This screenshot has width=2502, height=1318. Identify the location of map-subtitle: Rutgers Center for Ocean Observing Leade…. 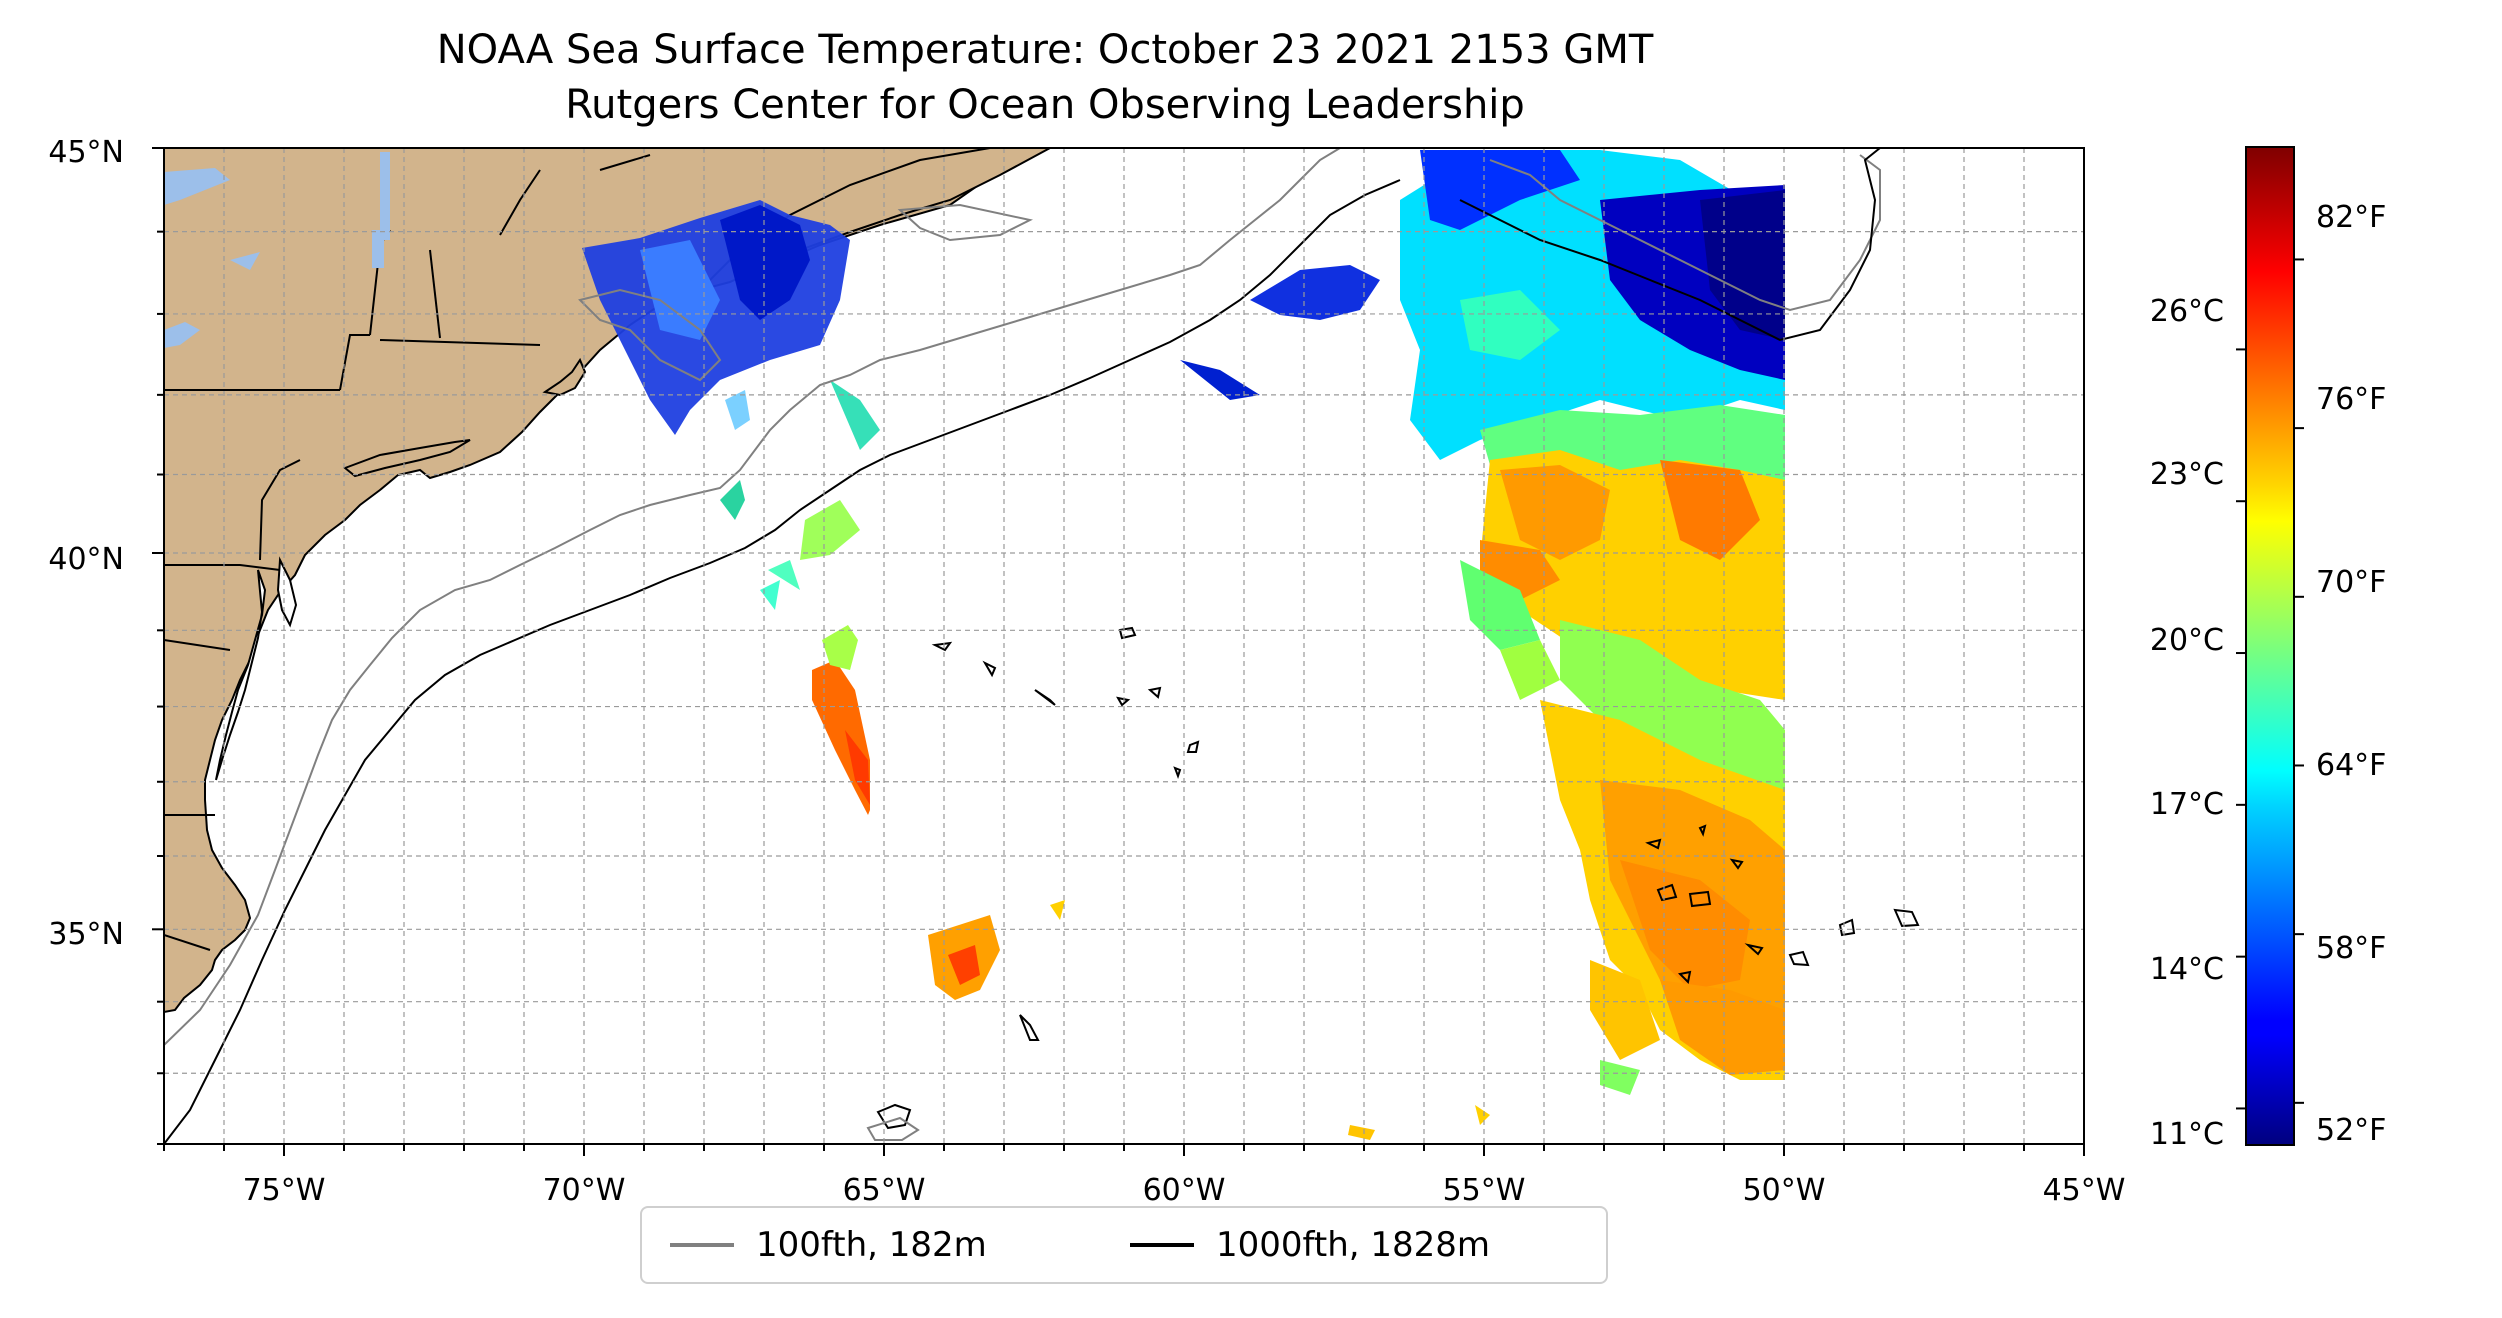
(1045, 105).